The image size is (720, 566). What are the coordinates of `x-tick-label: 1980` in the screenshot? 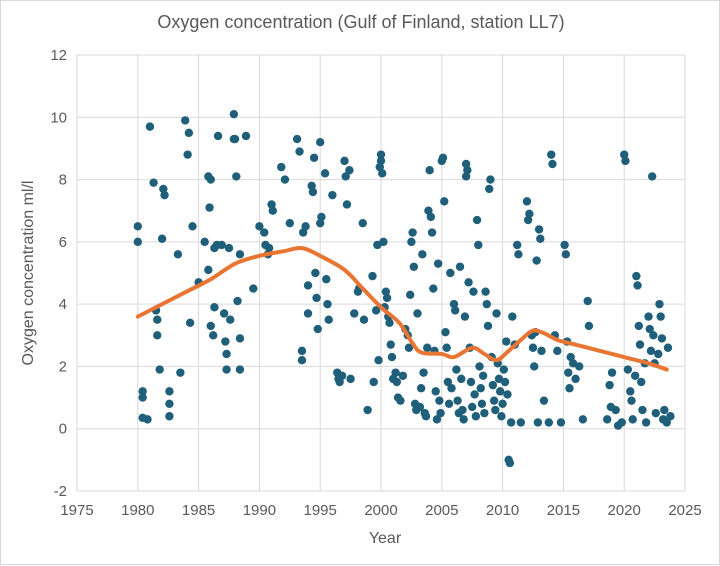 It's located at (137, 510).